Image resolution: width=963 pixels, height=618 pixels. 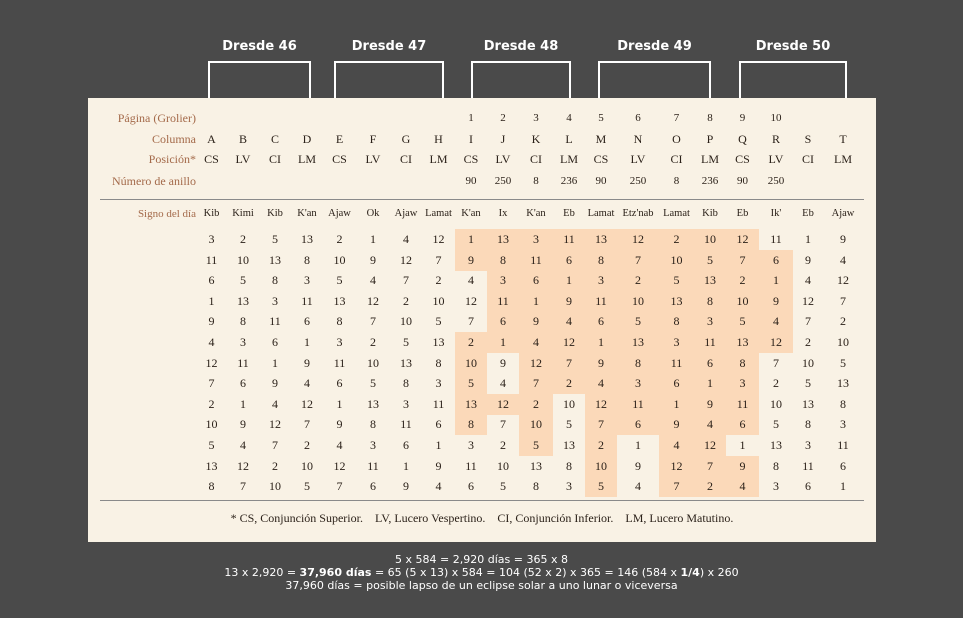 What do you see at coordinates (569, 213) in the screenshot?
I see `day-sign-cell: Eb` at bounding box center [569, 213].